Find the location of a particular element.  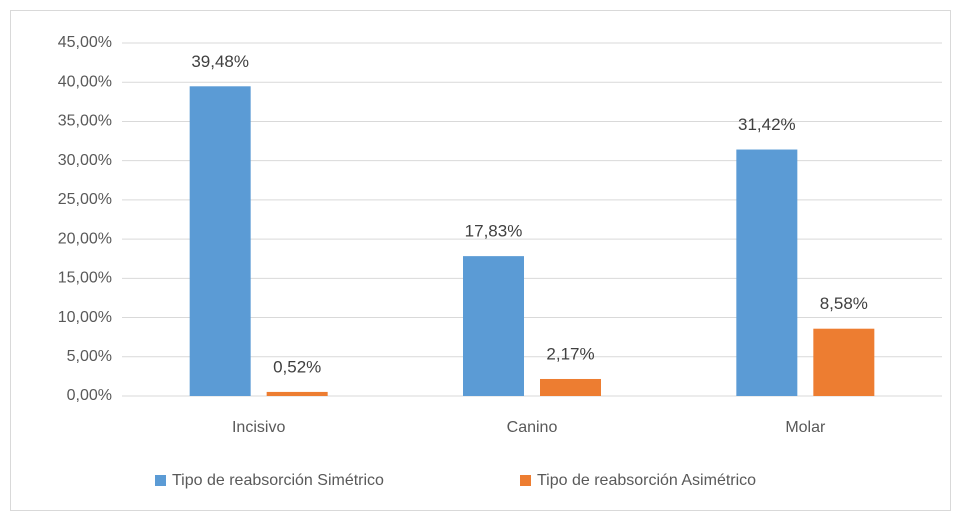

y-tick-label: 0,00% is located at coordinates (89, 395).